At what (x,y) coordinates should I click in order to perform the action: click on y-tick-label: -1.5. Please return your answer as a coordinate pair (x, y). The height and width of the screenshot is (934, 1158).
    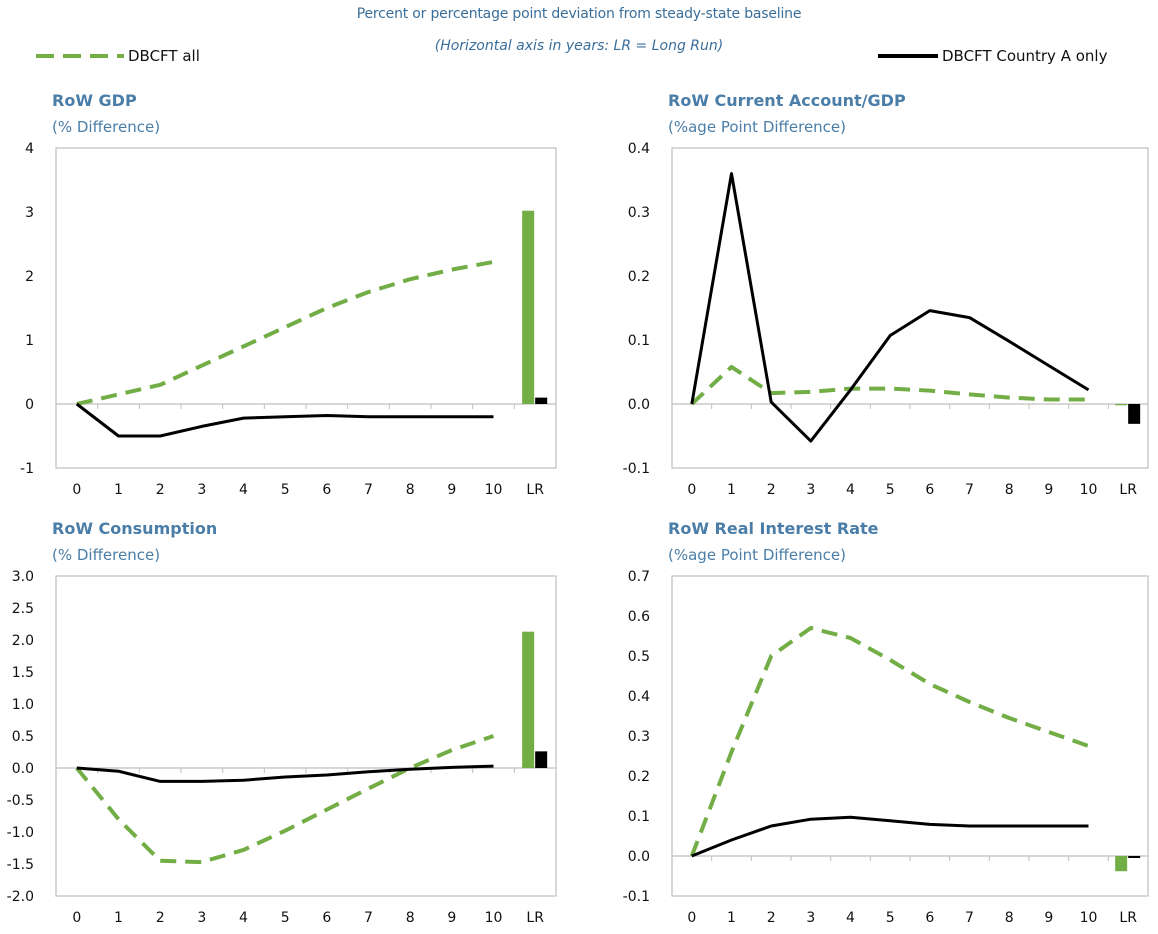
    Looking at the image, I should click on (20, 865).